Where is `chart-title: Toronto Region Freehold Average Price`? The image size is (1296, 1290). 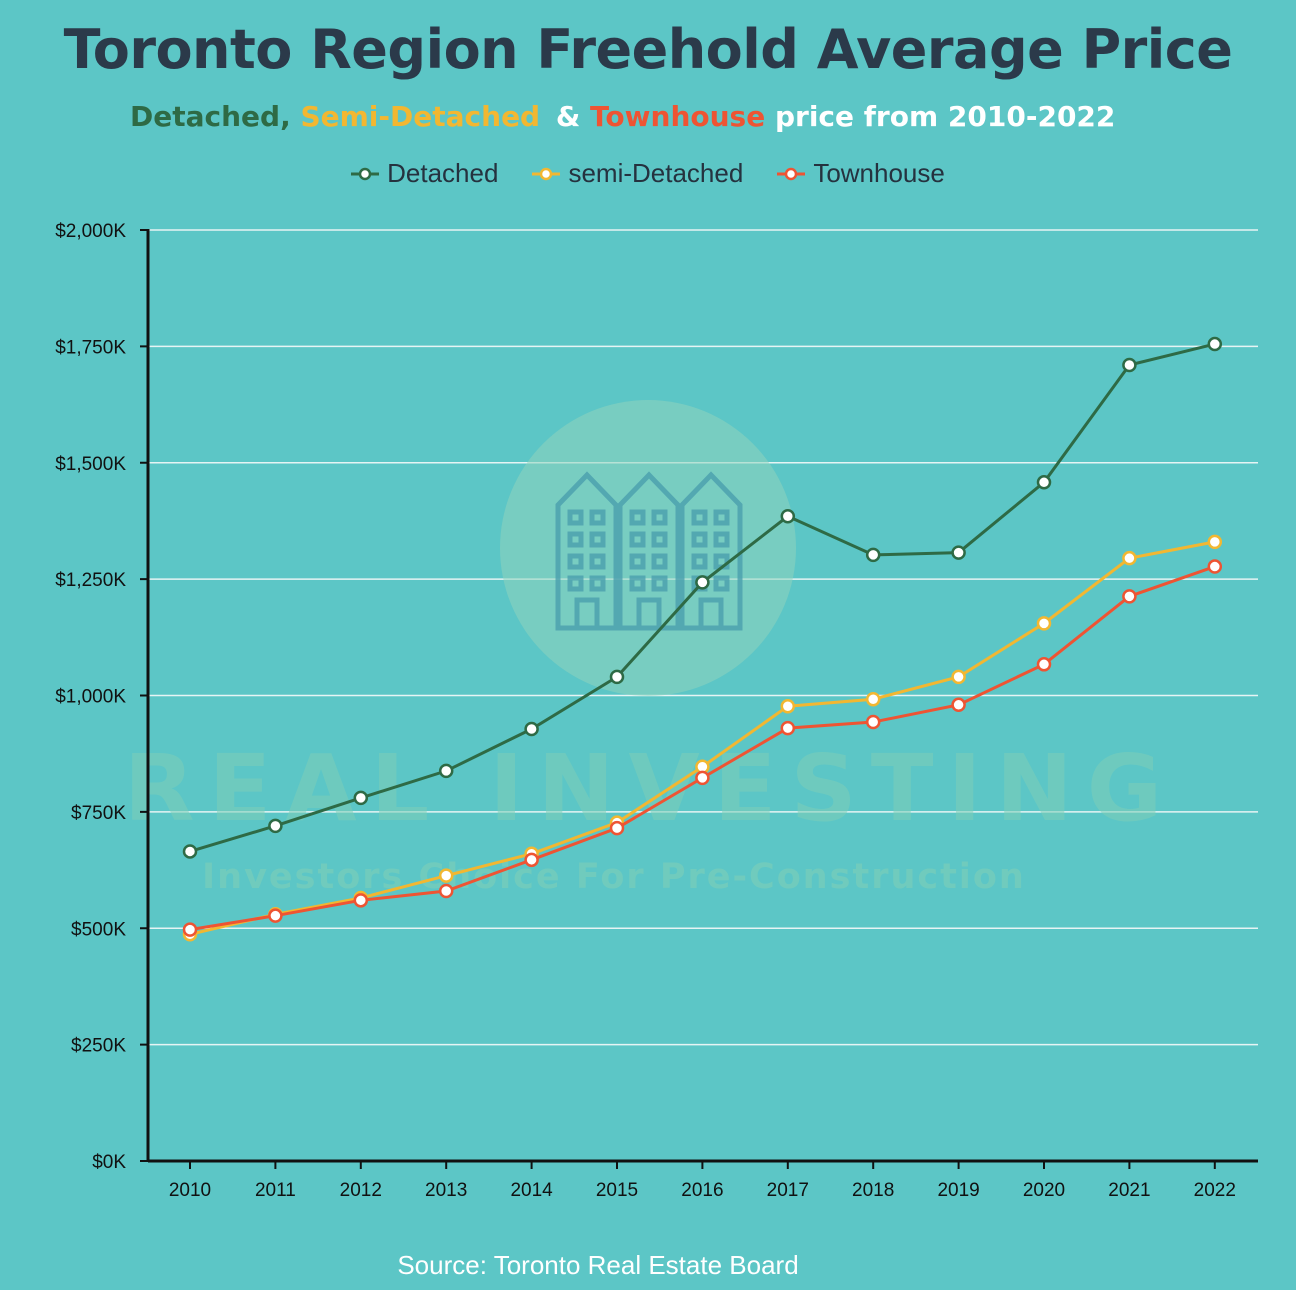 chart-title: Toronto Region Freehold Average Price is located at coordinates (648, 49).